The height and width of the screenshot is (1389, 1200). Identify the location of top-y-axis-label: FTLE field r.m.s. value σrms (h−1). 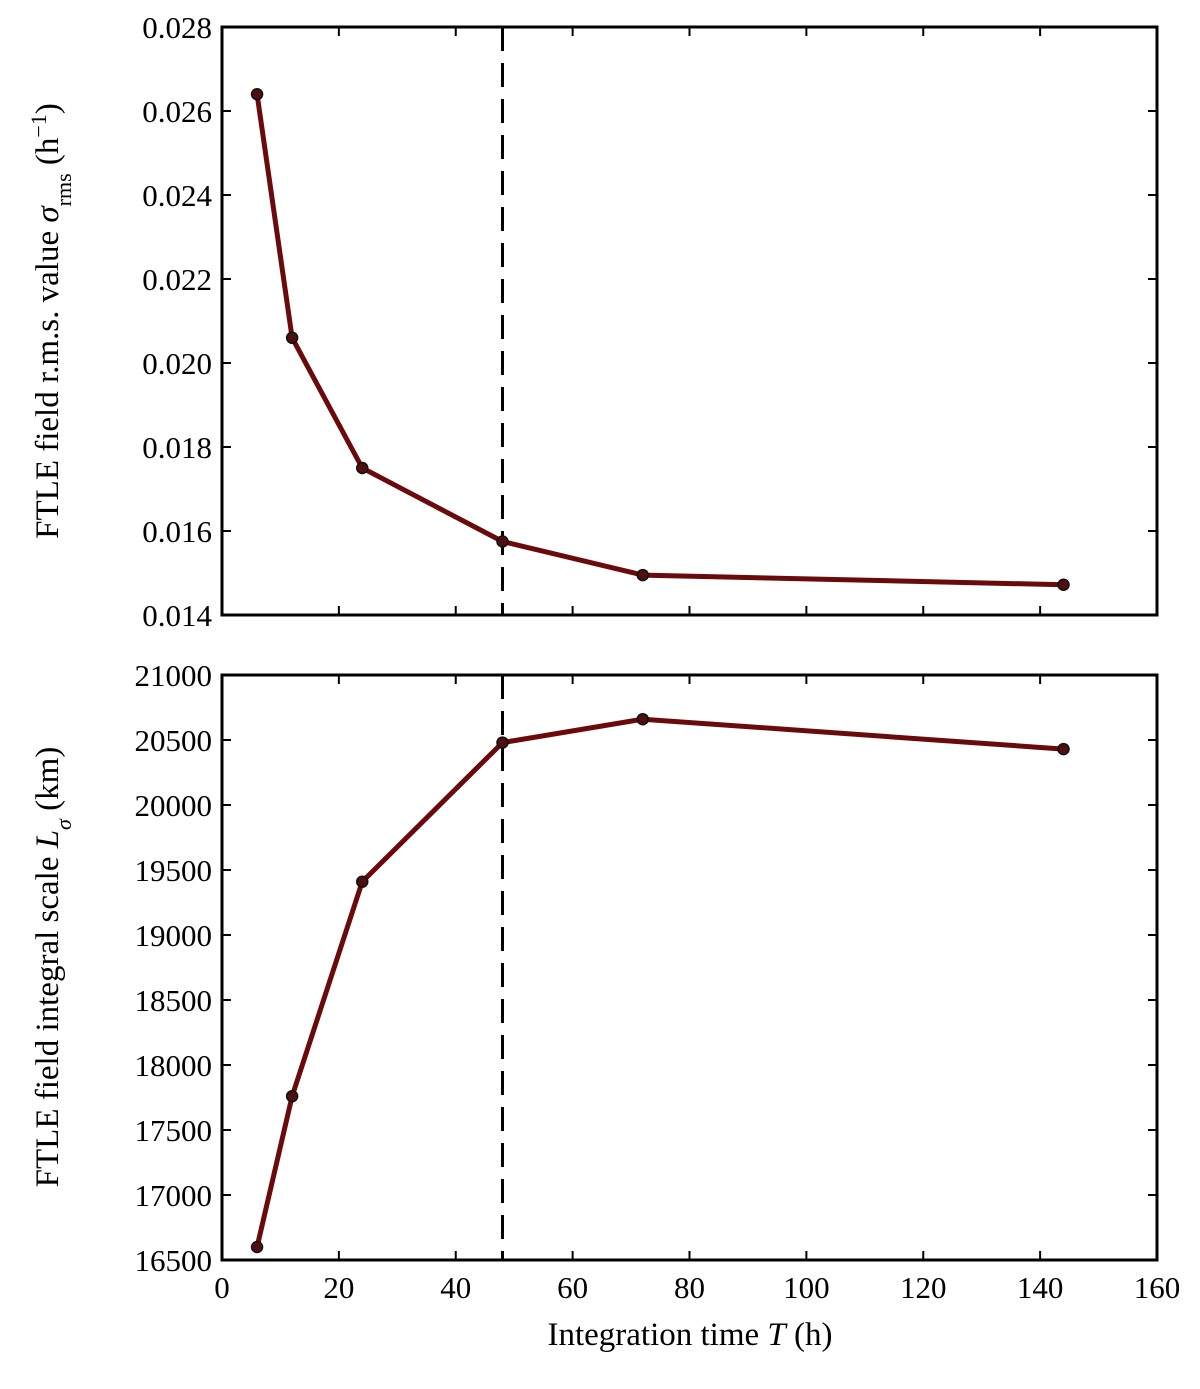
(51, 321).